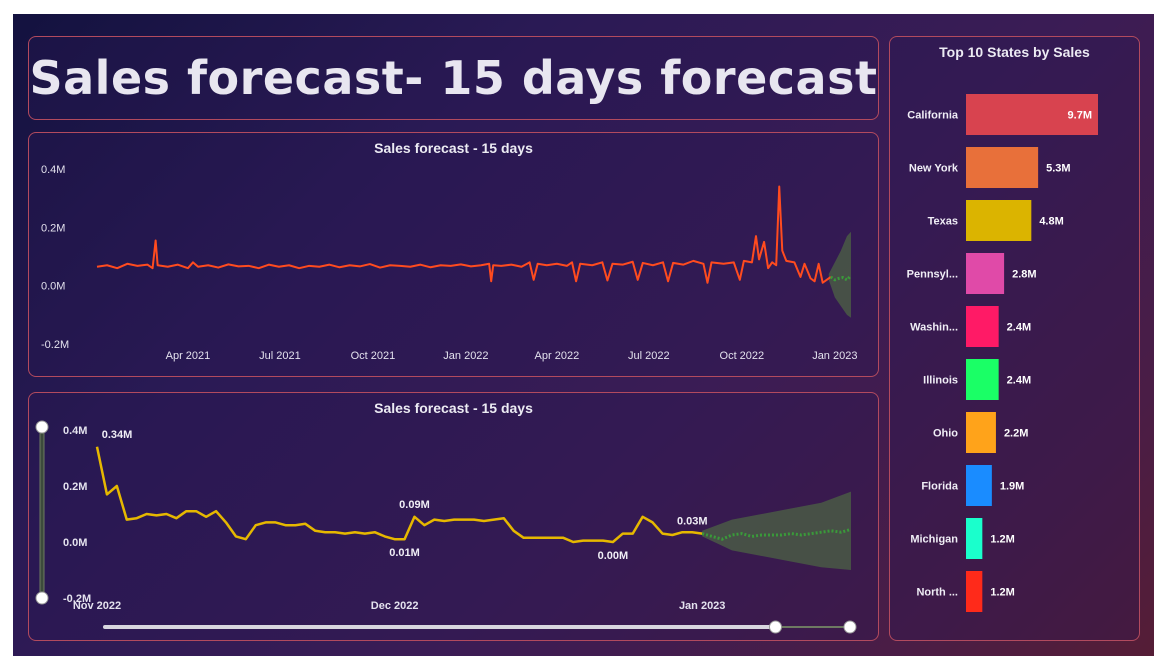 The height and width of the screenshot is (663, 1161). What do you see at coordinates (934, 169) in the screenshot?
I see `category-label: New York` at bounding box center [934, 169].